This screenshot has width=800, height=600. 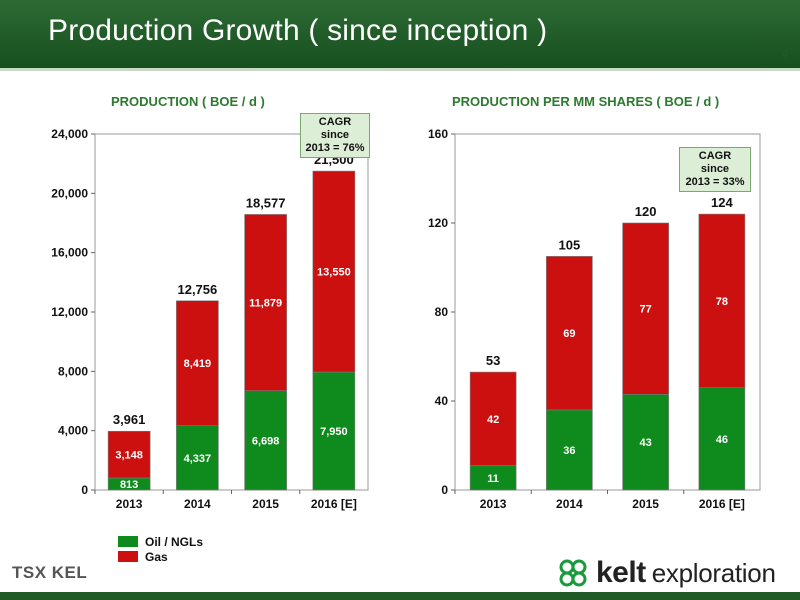 What do you see at coordinates (129, 485) in the screenshot?
I see `chart-1-data-label: 813` at bounding box center [129, 485].